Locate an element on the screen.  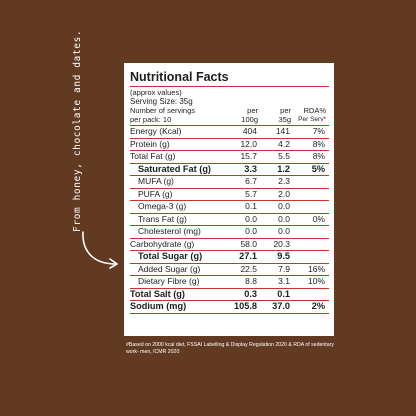
rda-value: 10% is located at coordinates (316, 281).